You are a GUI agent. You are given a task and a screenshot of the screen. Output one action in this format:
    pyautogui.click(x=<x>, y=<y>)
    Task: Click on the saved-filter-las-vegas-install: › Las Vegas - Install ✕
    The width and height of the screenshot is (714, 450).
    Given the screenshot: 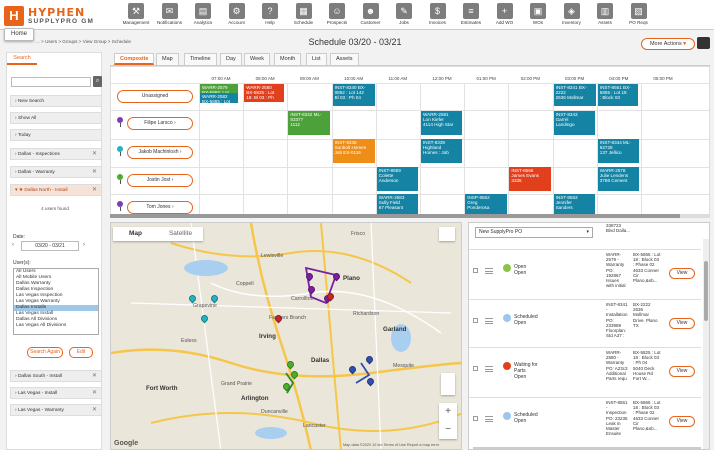 What is the action you would take?
    pyautogui.click(x=56, y=393)
    